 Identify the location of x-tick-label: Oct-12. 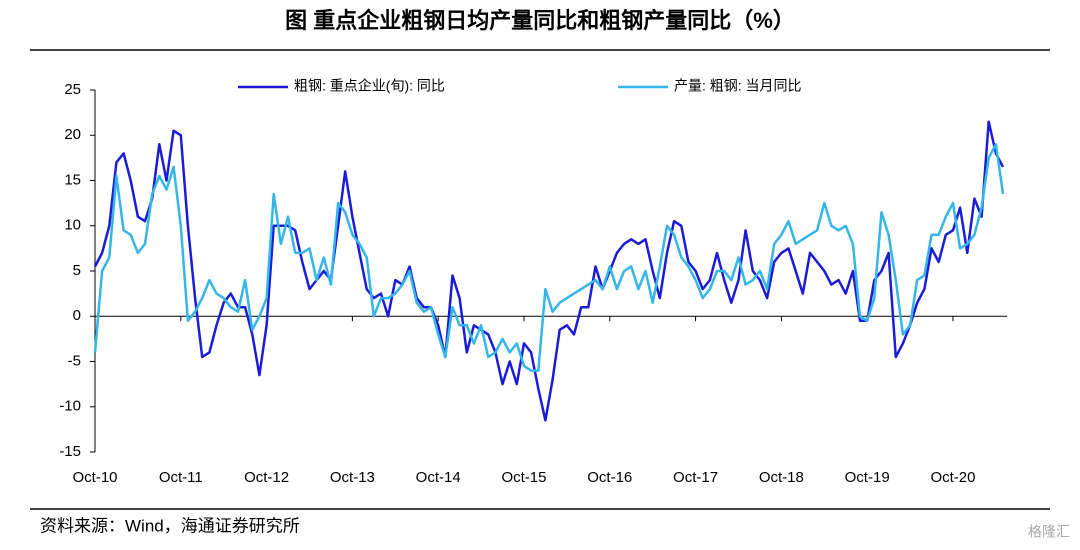
(266, 477).